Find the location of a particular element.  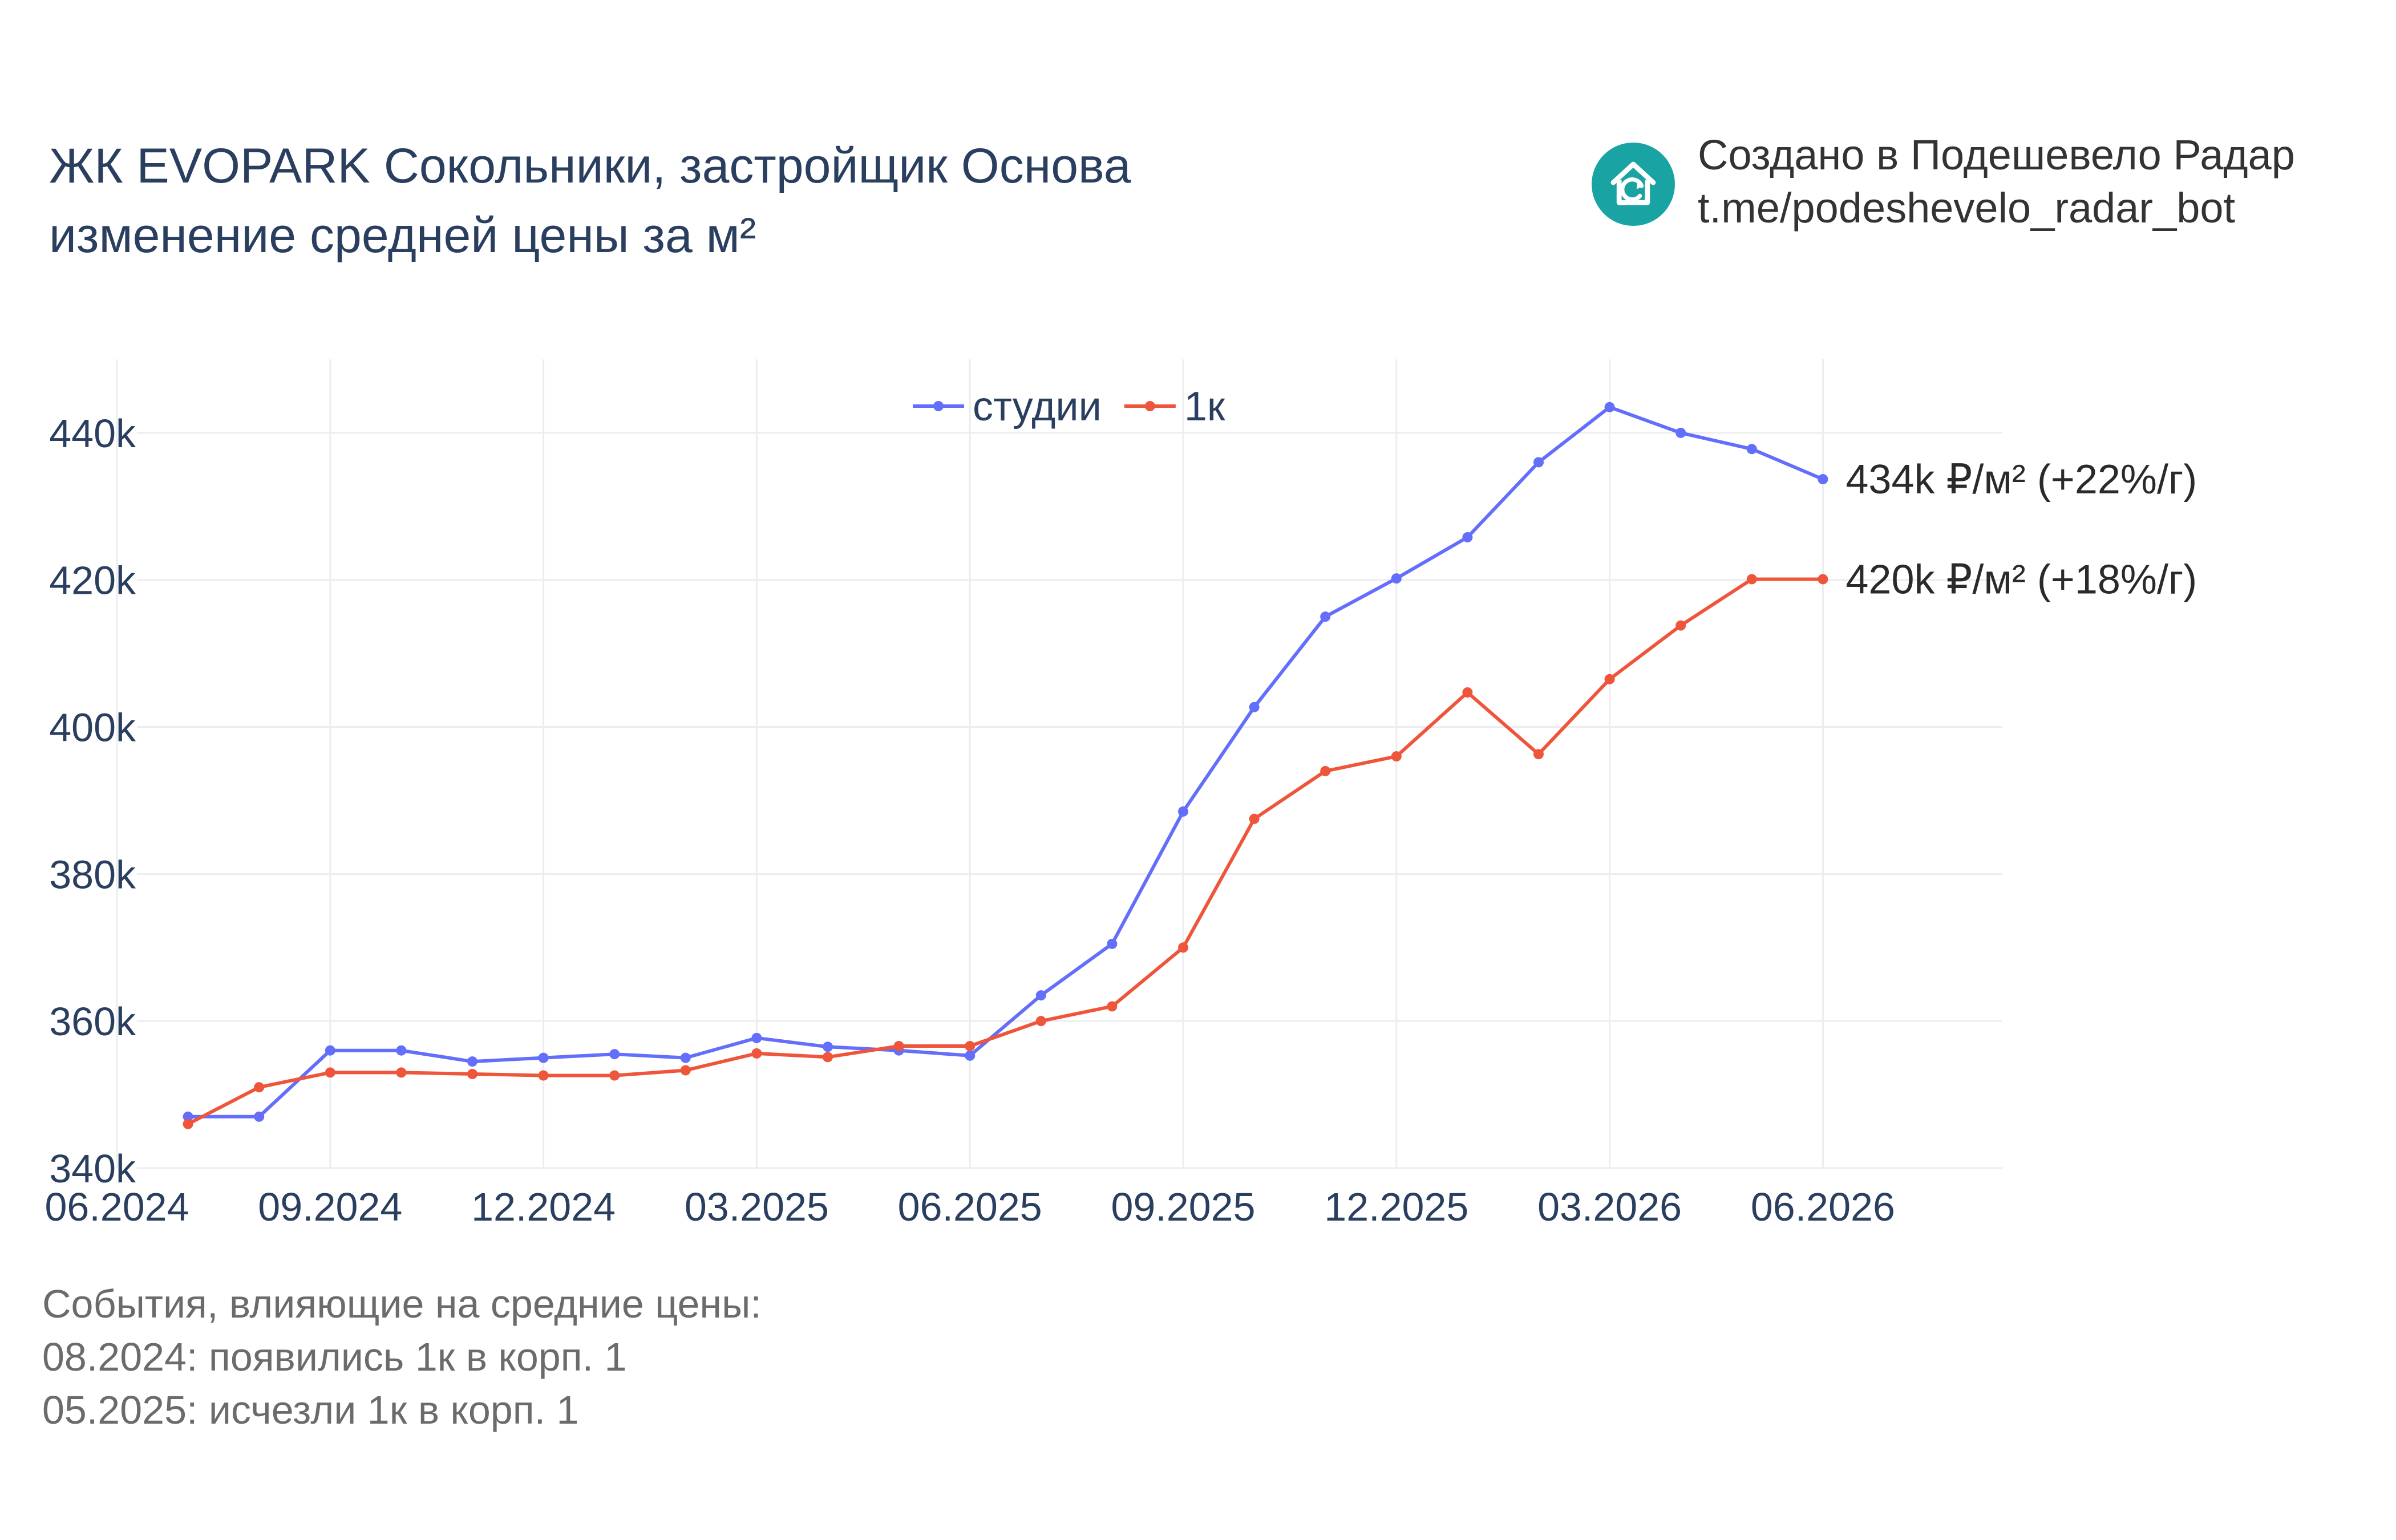

x-tick-label: 06.2025 is located at coordinates (970, 1207).